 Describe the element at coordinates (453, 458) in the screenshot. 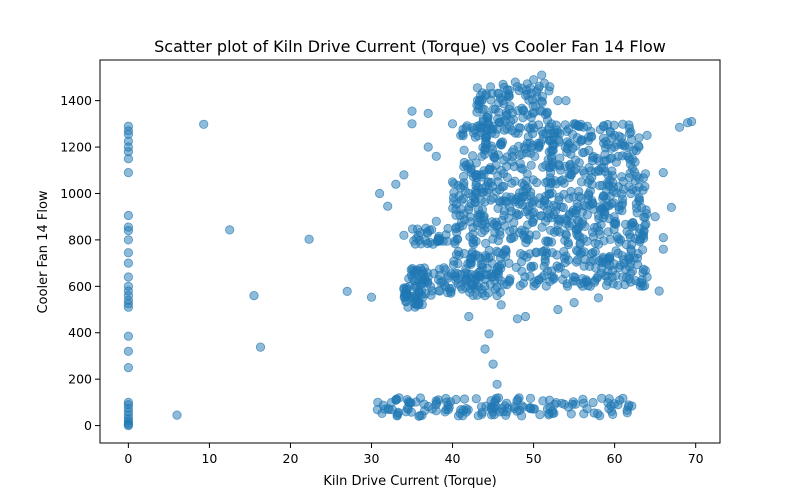

I see `x-tick-label: 40` at that location.